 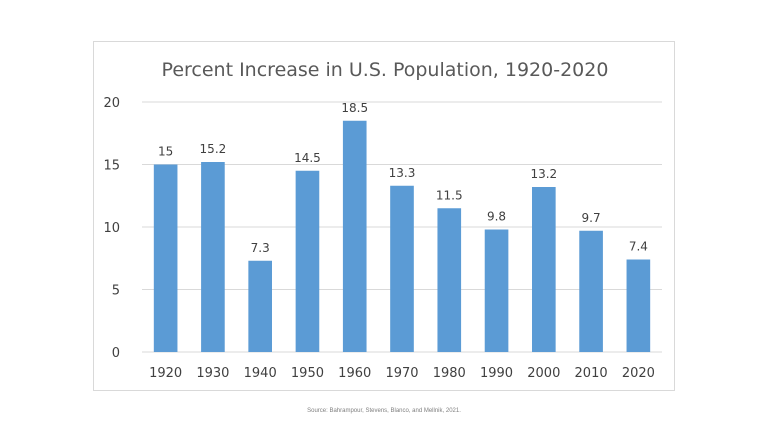 What do you see at coordinates (116, 291) in the screenshot?
I see `y-tick-label: 5` at bounding box center [116, 291].